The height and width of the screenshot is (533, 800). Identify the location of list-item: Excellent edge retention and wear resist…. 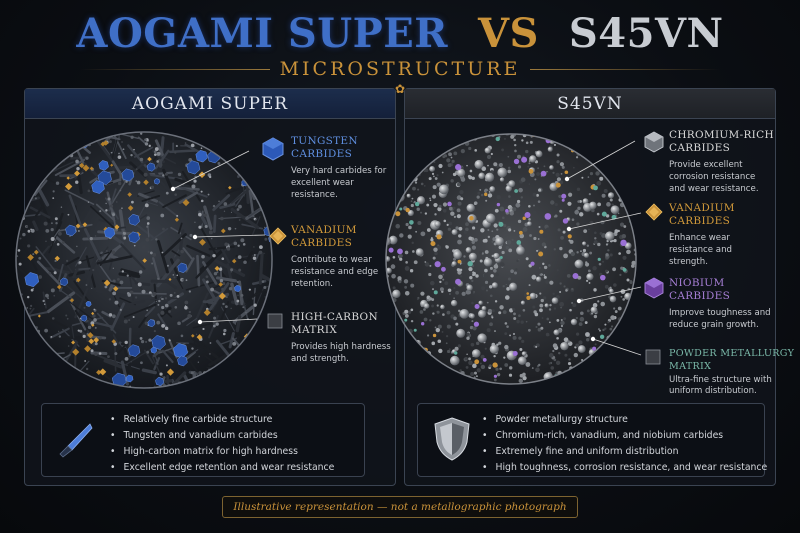
(222, 468).